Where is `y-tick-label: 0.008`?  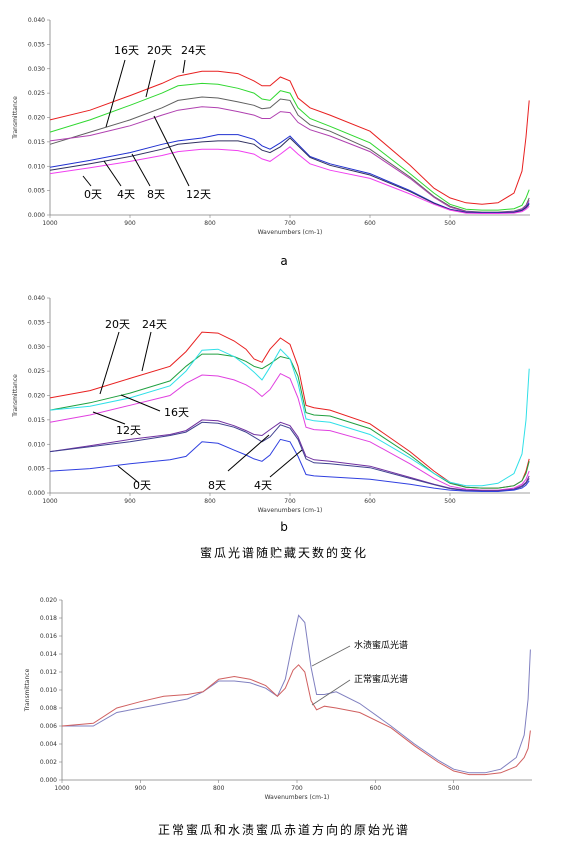
y-tick-label: 0.008 is located at coordinates (48, 708).